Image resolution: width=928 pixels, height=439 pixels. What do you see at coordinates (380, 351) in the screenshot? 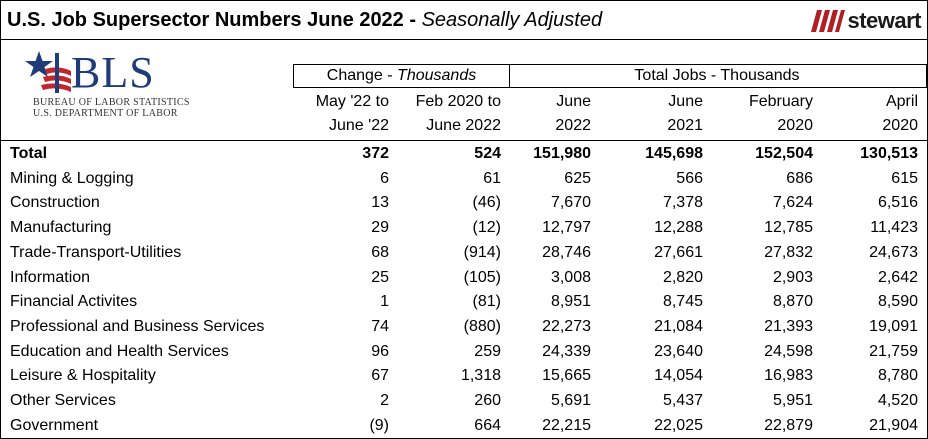
I see `cell-change-month: 96` at bounding box center [380, 351].